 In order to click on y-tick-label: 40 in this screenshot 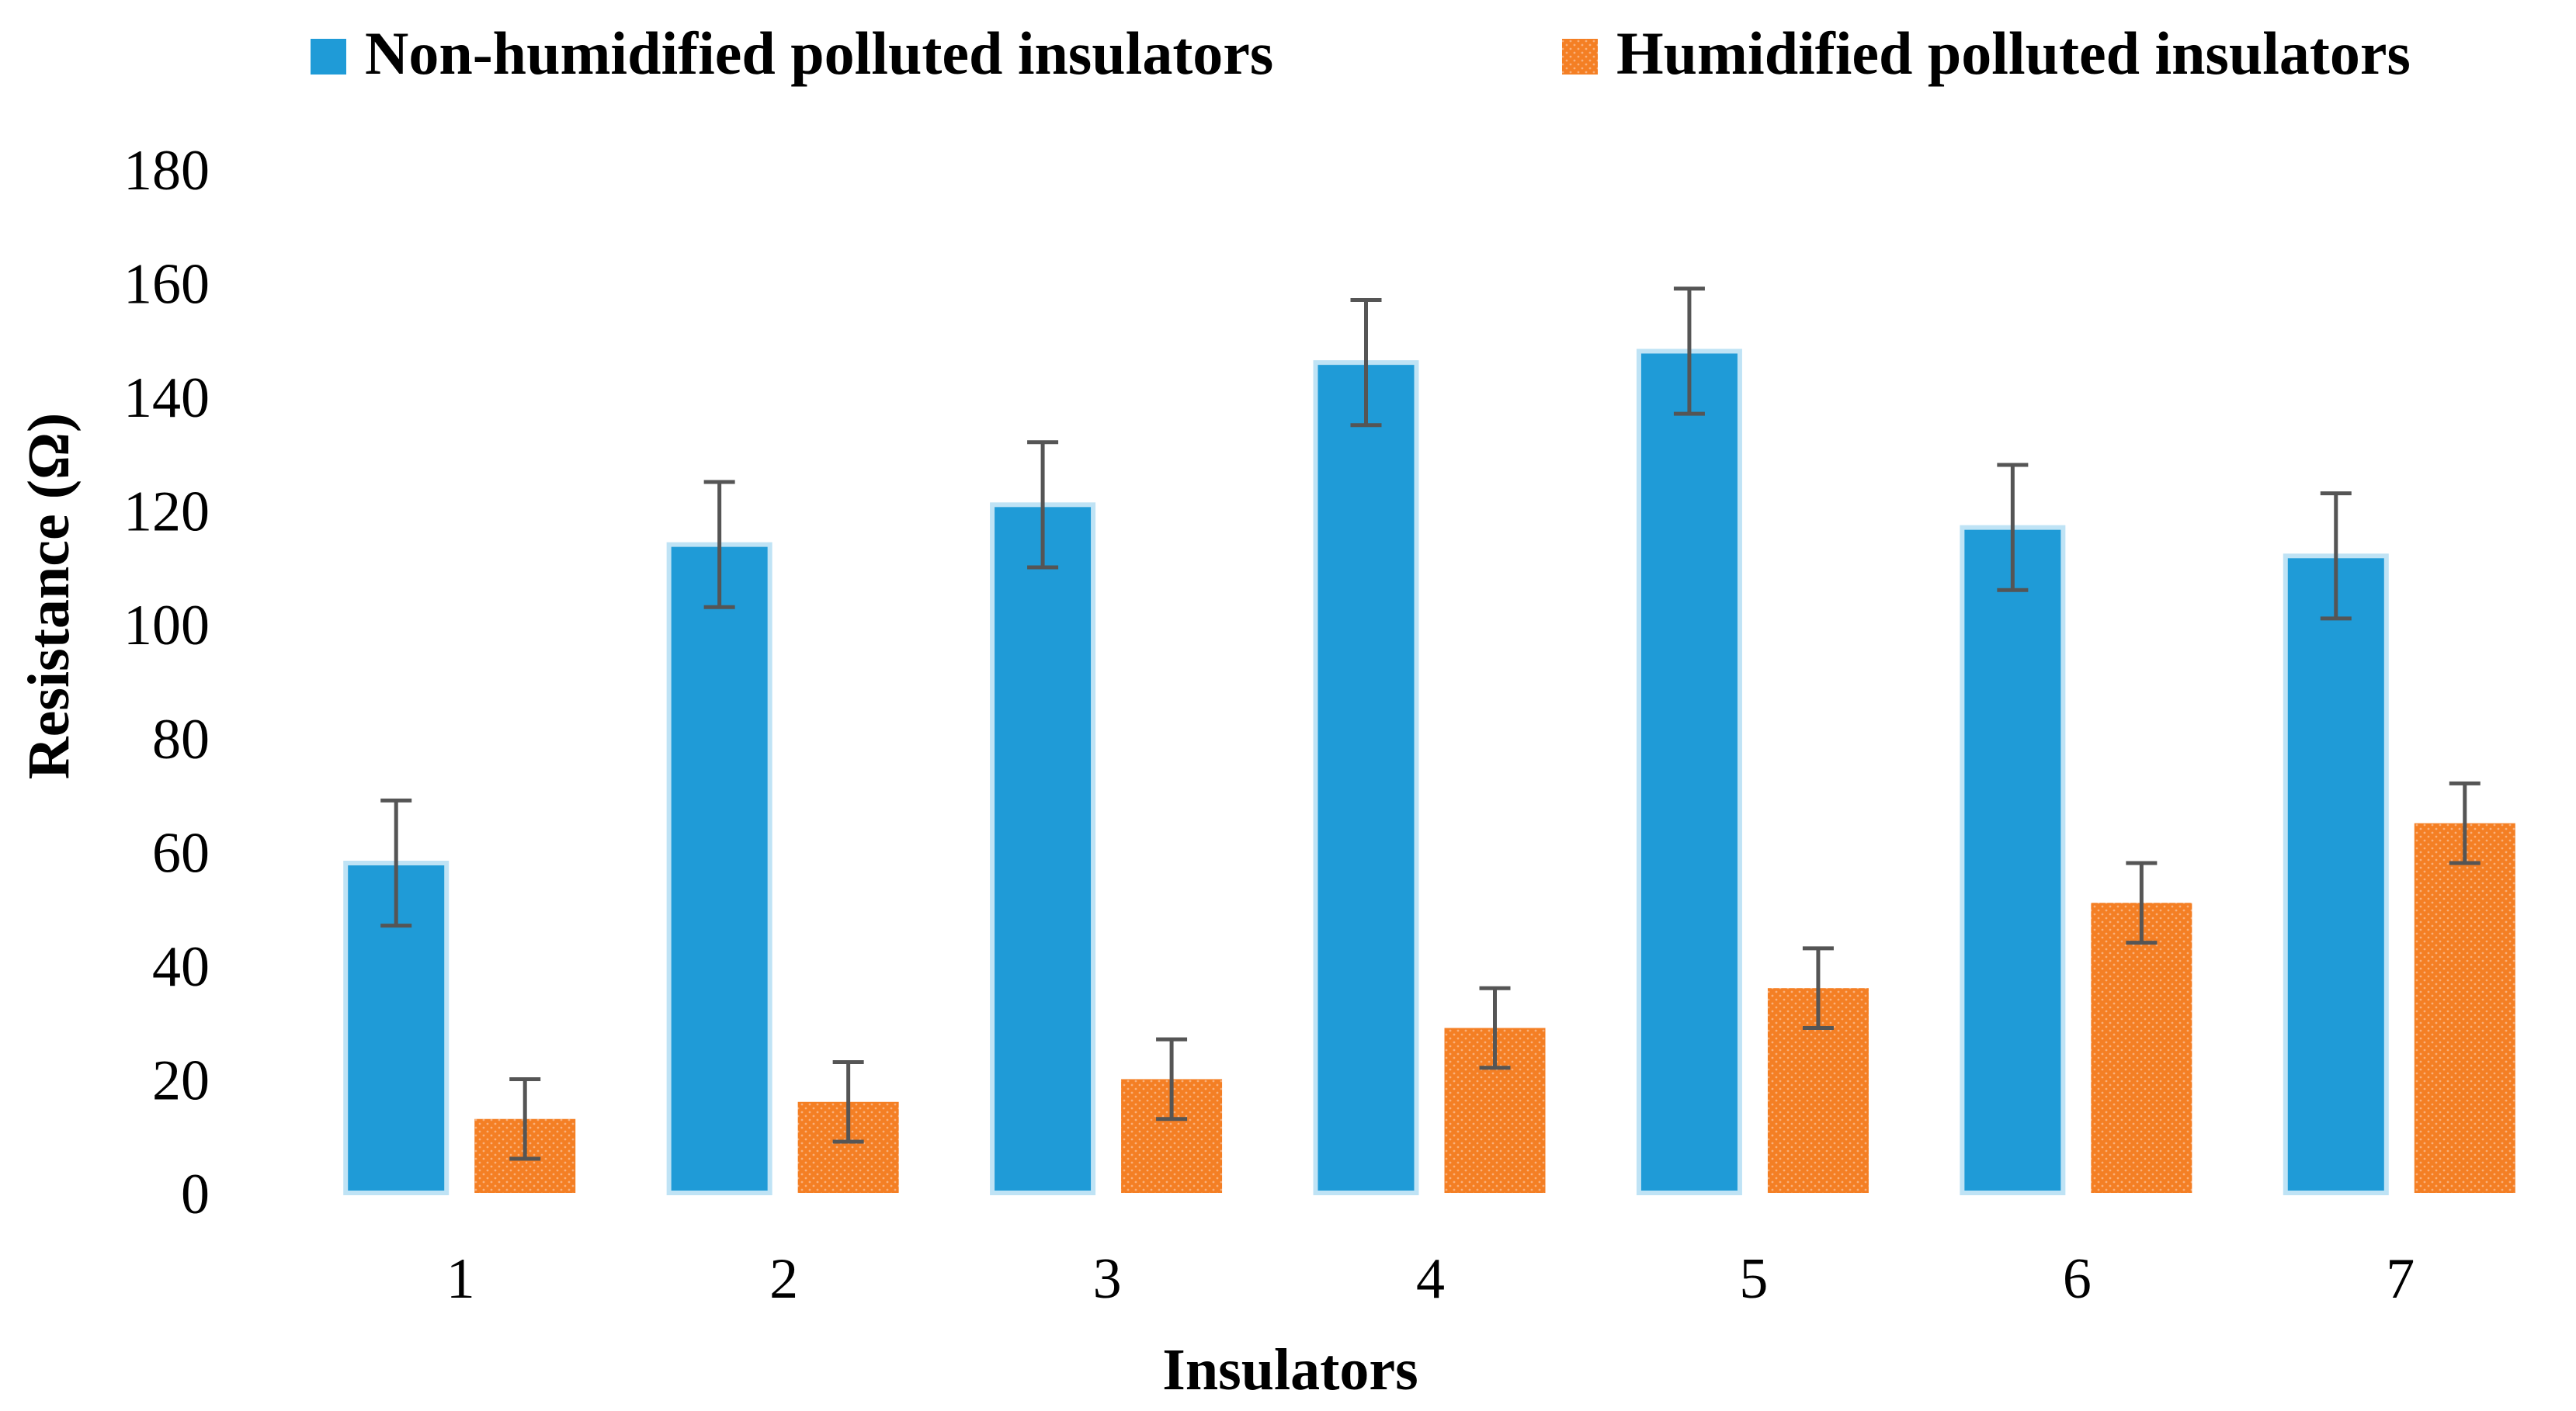, I will do `click(181, 967)`.